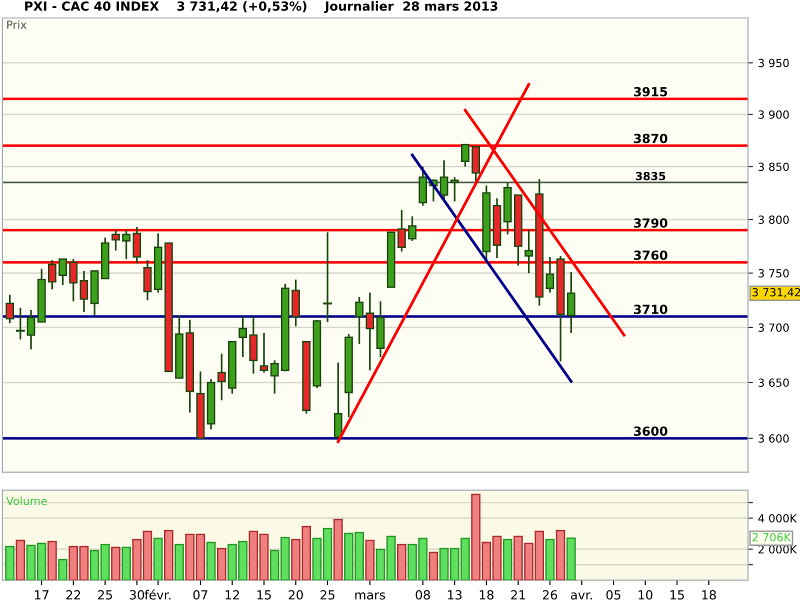 Image resolution: width=800 pixels, height=600 pixels. What do you see at coordinates (455, 595) in the screenshot?
I see `x-tick-label: 13` at bounding box center [455, 595].